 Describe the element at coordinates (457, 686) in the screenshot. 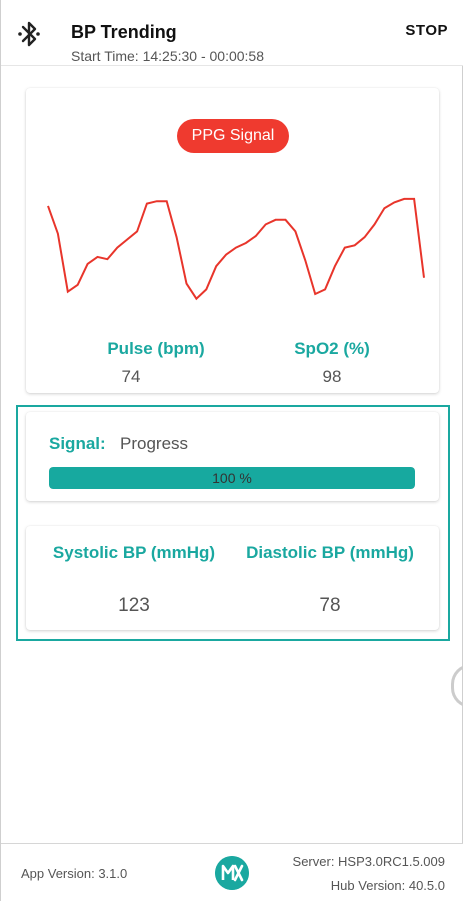

I see `edge-swipe-handle` at that location.